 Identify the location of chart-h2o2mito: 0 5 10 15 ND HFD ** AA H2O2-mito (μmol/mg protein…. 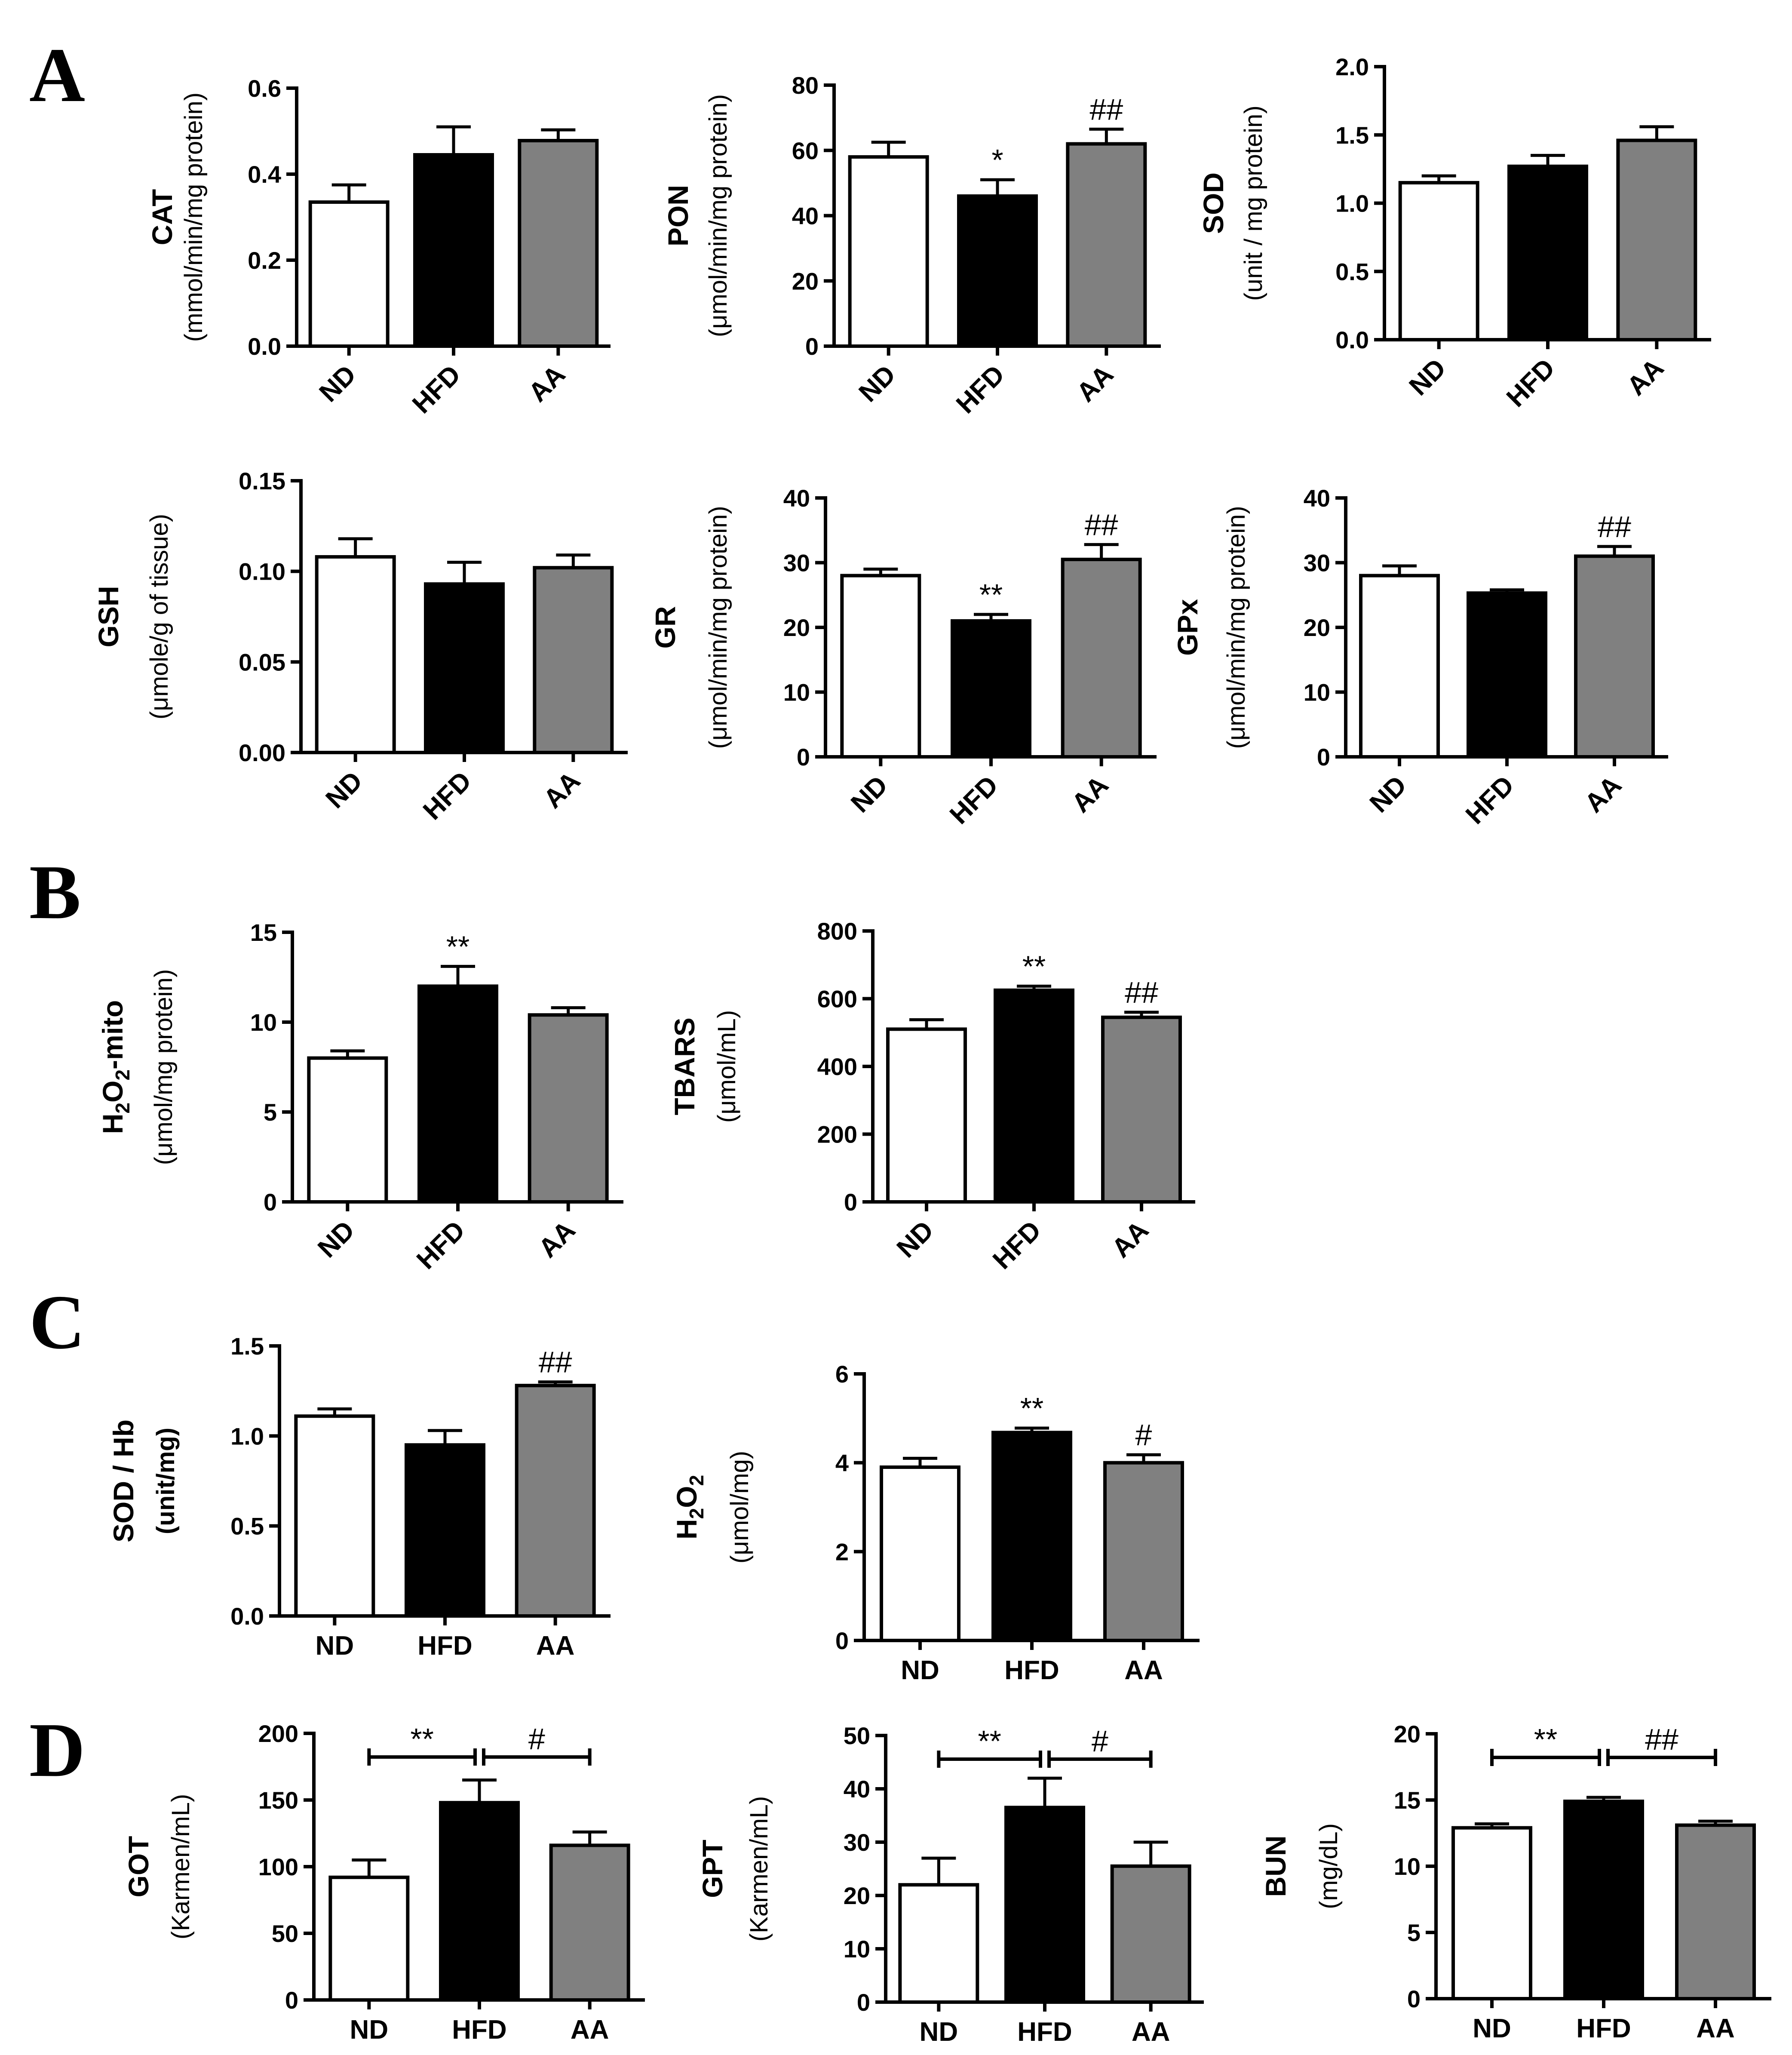
(360, 1097).